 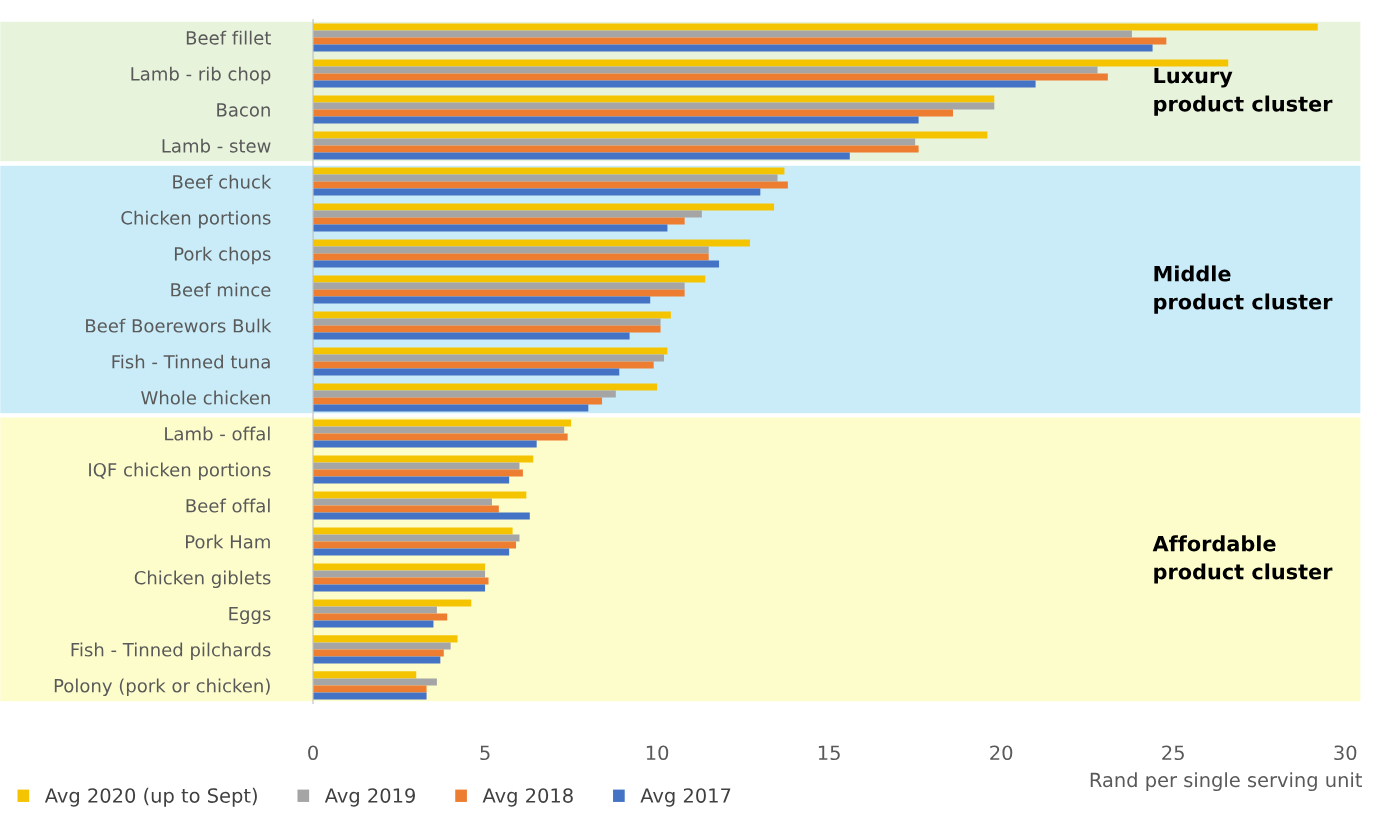 What do you see at coordinates (180, 471) in the screenshot?
I see `y-tick-label: IQF chicken portions` at bounding box center [180, 471].